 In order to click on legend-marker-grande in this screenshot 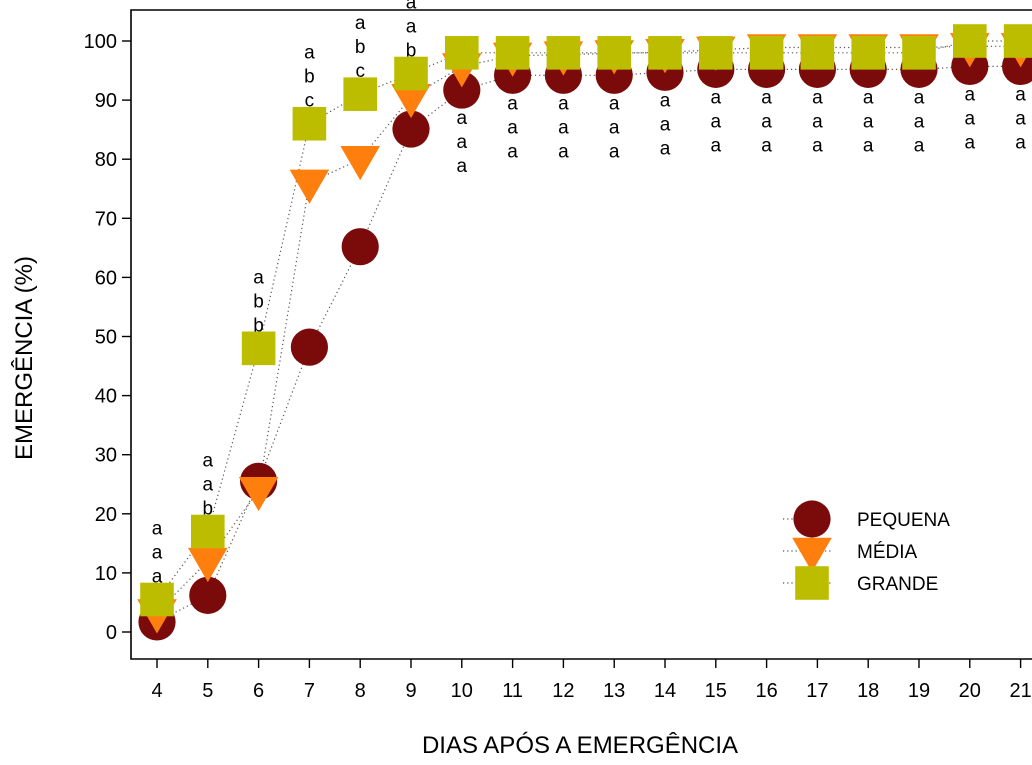, I will do `click(812, 583)`.